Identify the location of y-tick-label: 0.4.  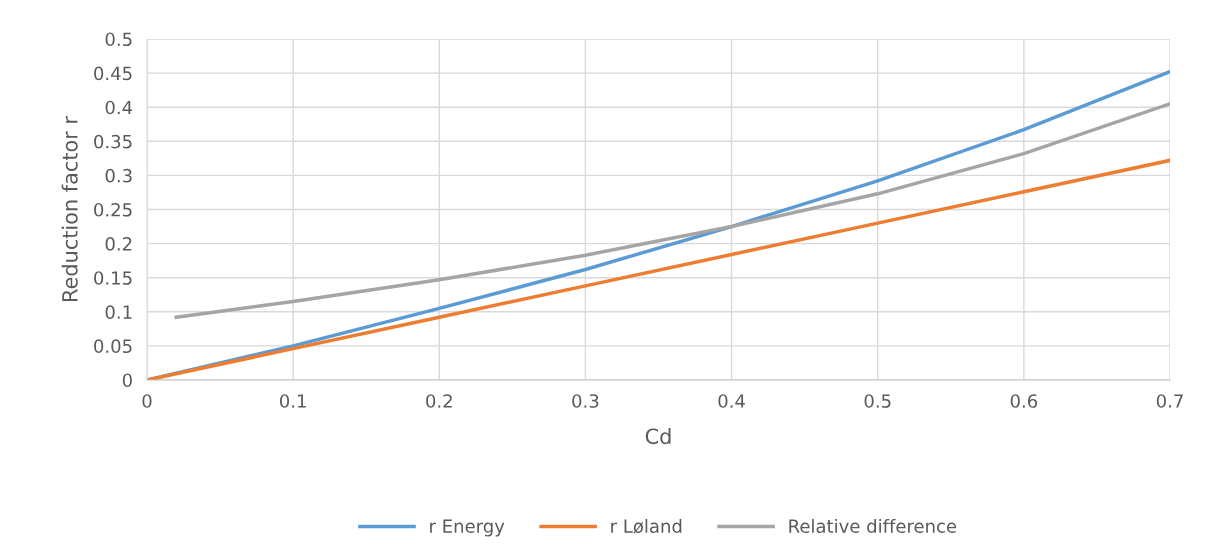
(119, 107).